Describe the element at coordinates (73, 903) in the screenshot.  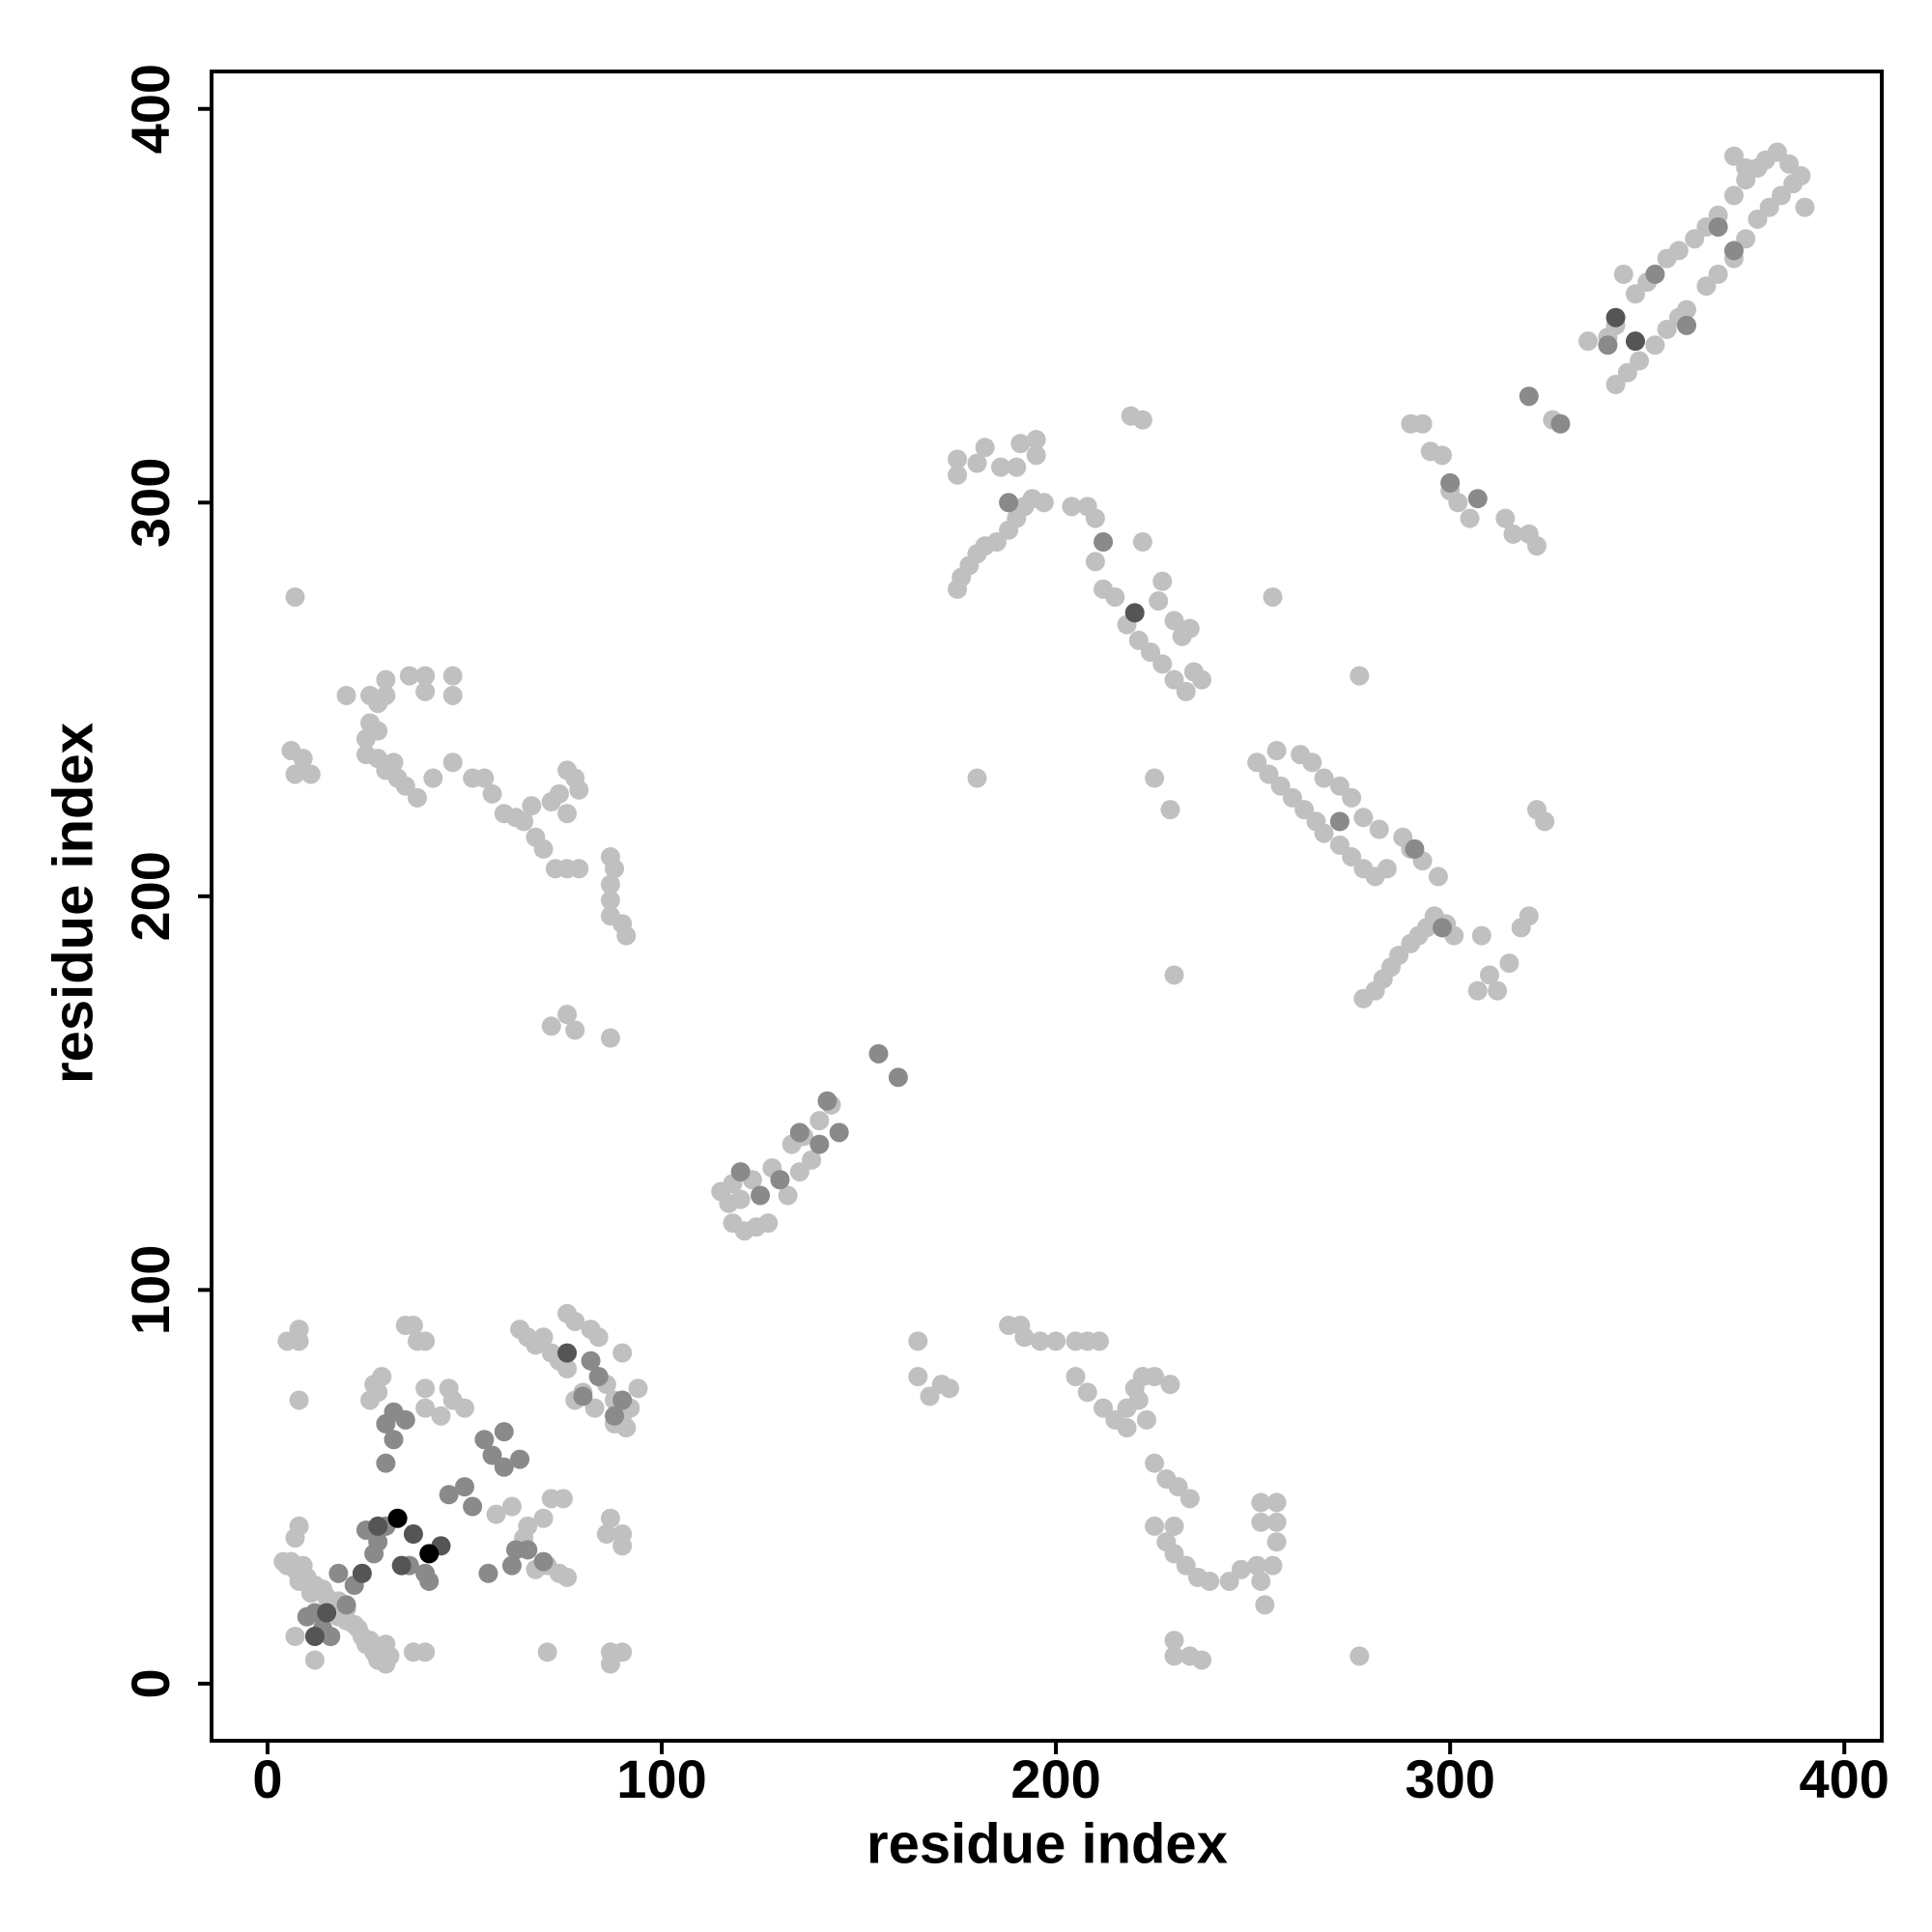
I see `y-axis-title: residue index` at that location.